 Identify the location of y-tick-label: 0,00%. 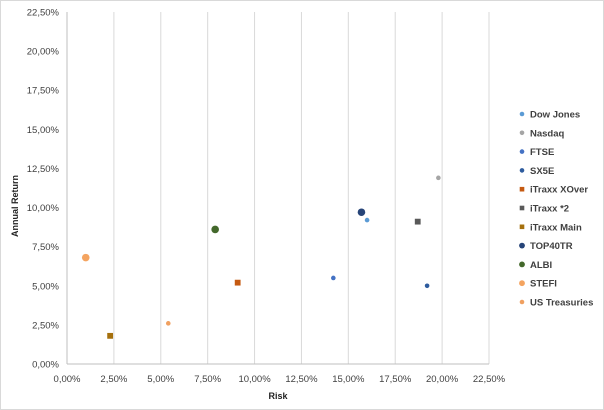
(45, 365).